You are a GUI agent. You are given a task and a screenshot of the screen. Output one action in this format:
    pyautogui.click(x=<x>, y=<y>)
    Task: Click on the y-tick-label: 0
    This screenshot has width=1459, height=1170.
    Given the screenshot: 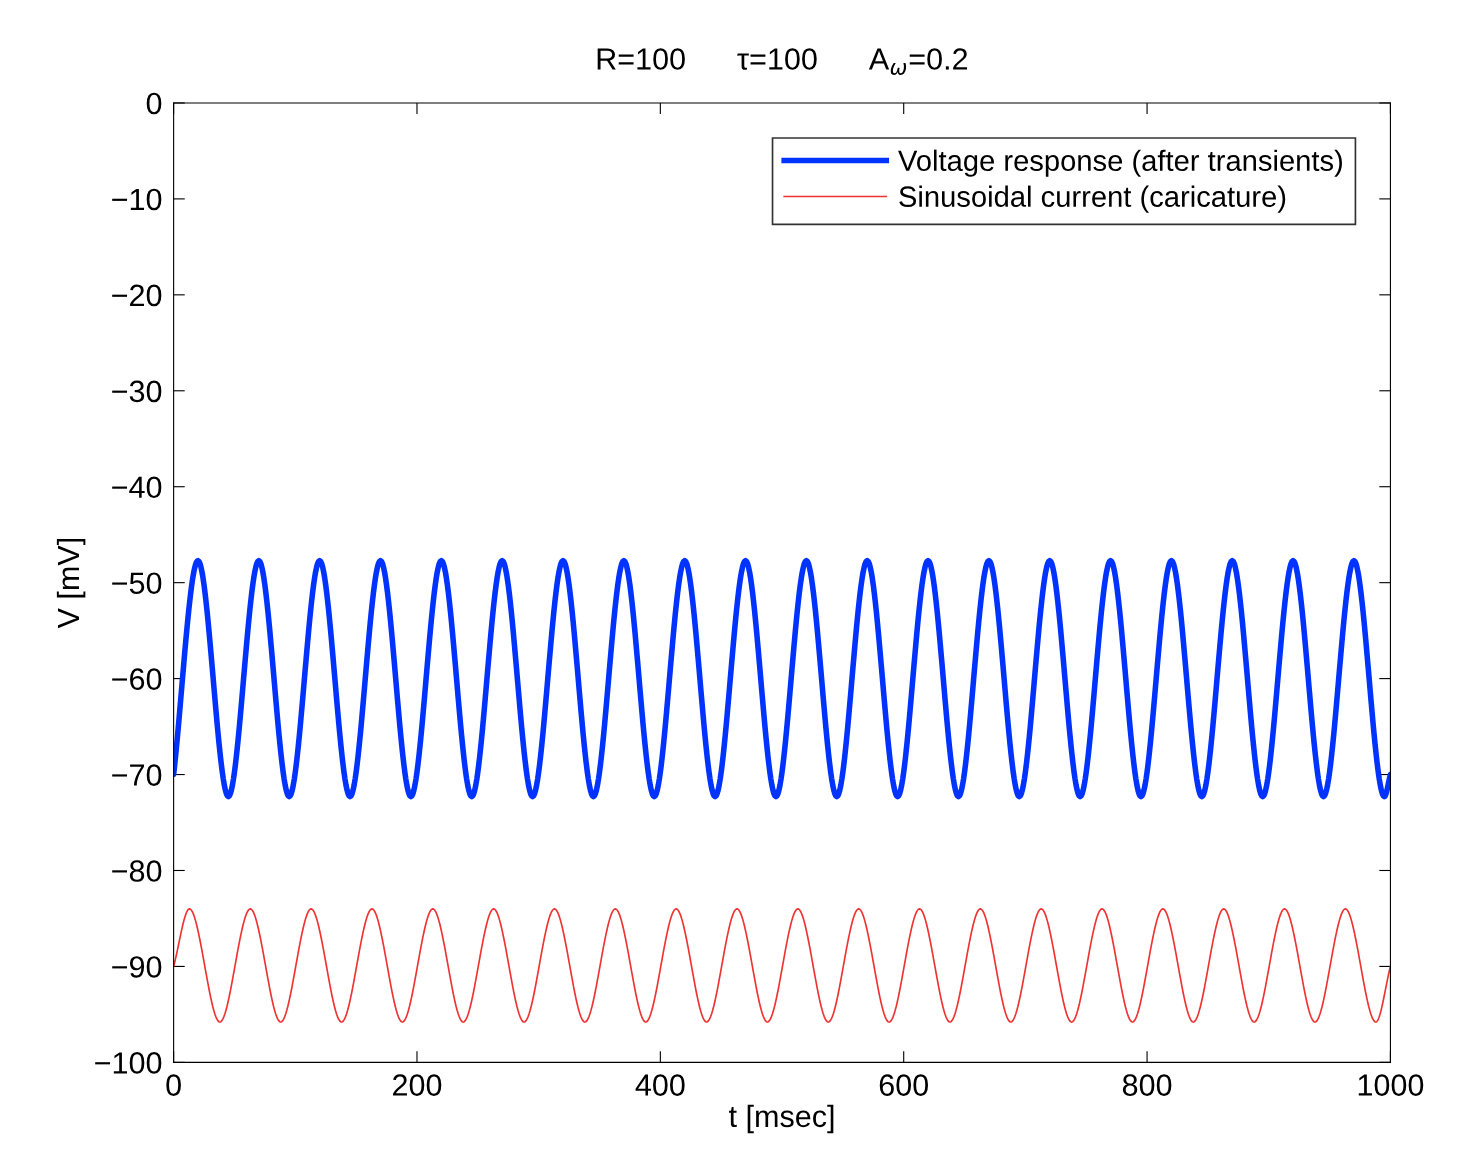 What is the action you would take?
    pyautogui.click(x=154, y=103)
    